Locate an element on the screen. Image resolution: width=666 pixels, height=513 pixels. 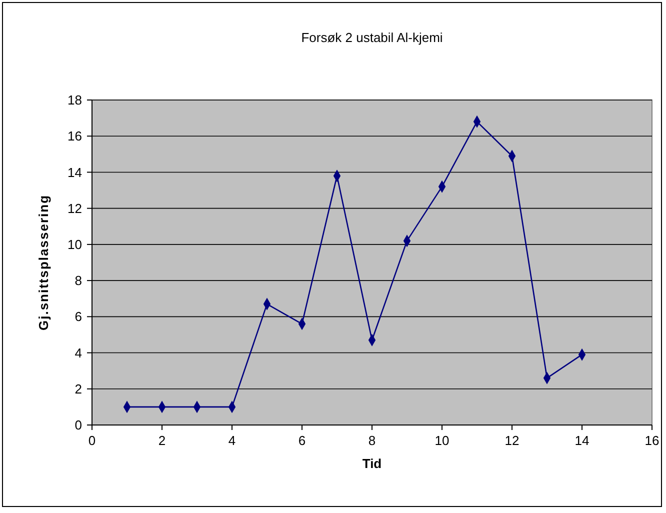
x-axis-title: Tid is located at coordinates (372, 463).